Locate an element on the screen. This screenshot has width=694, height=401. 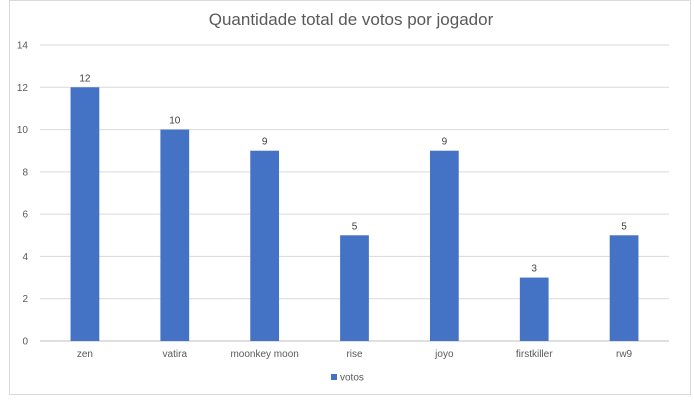
legend-label: votos is located at coordinates (352, 378).